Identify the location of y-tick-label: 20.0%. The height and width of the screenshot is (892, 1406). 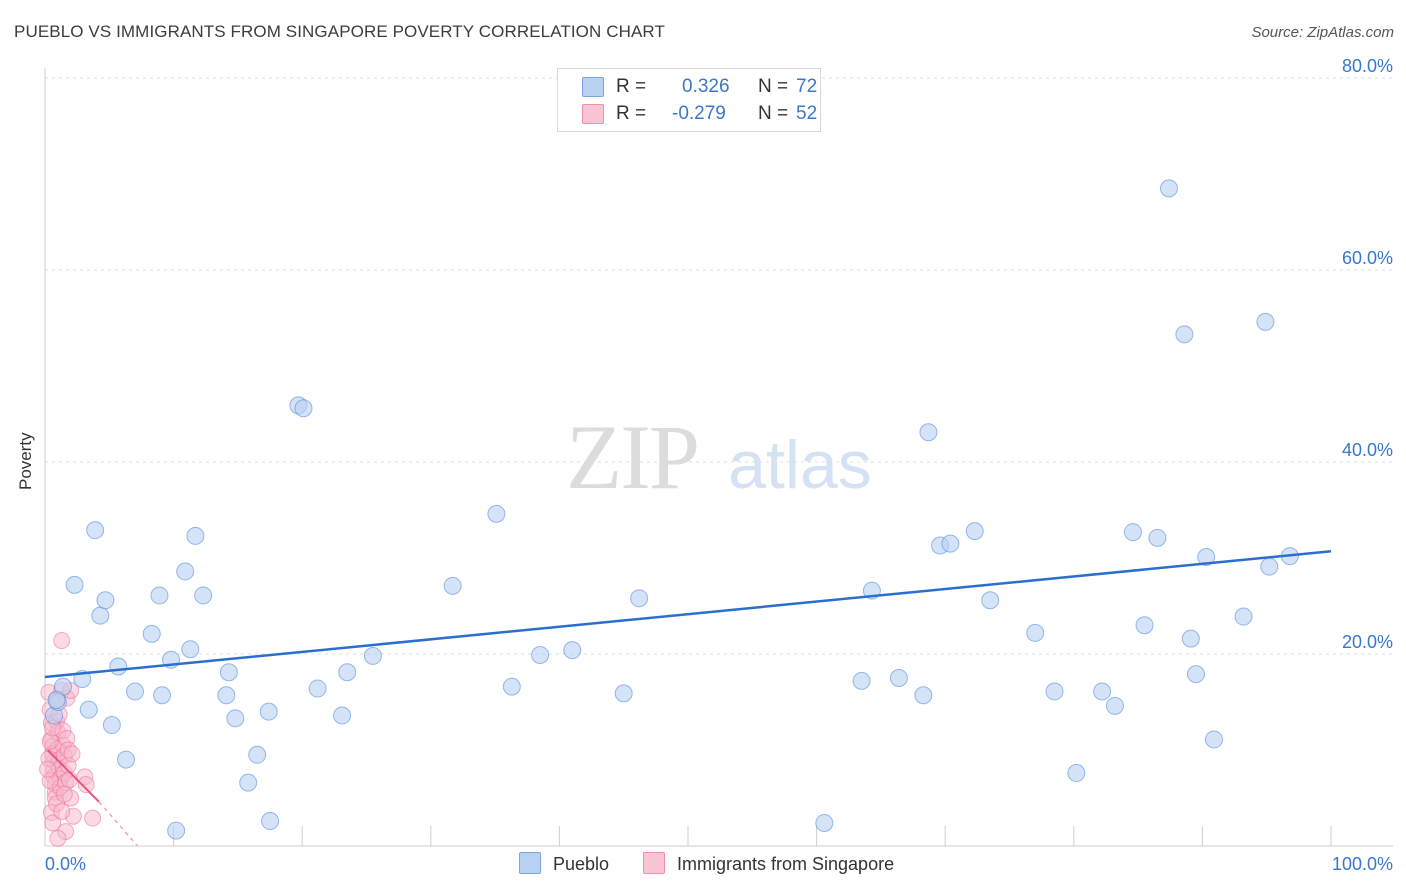
(1367, 642).